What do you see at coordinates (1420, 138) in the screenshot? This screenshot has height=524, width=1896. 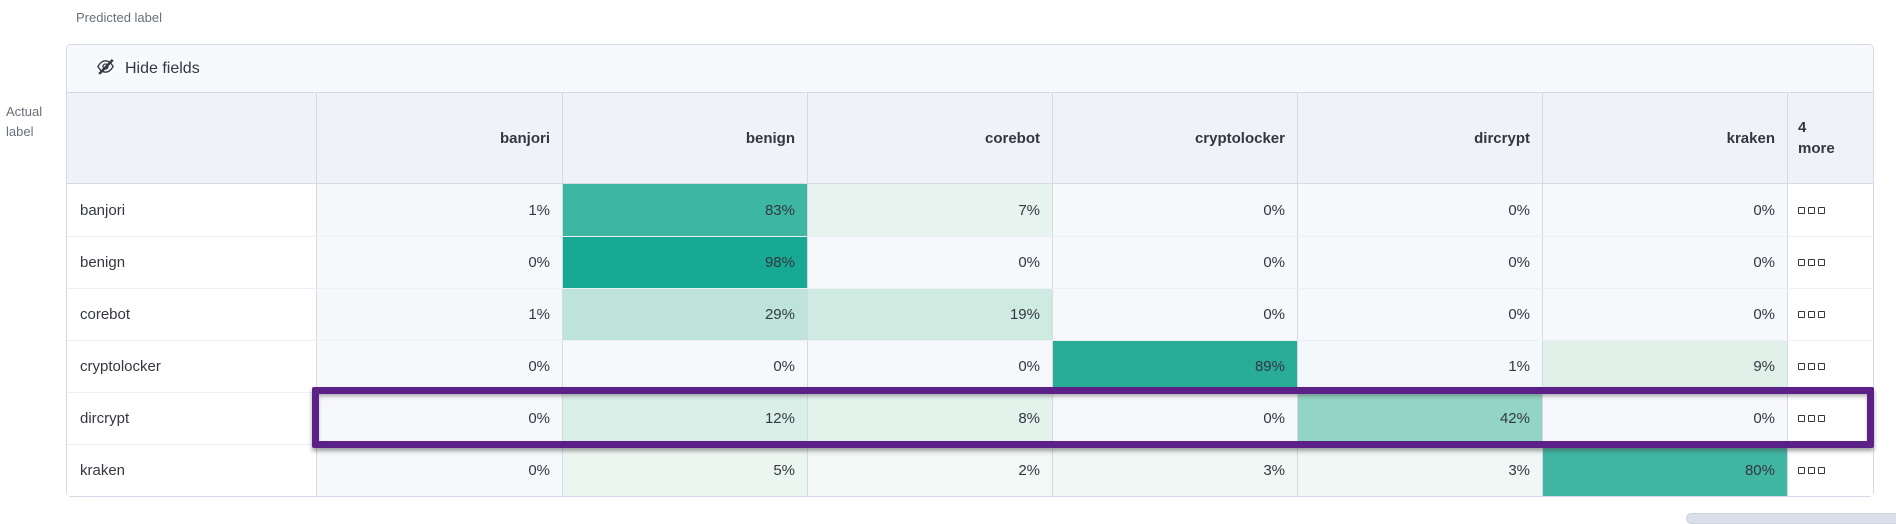 I see `column-header-dircrypt: dircrypt` at bounding box center [1420, 138].